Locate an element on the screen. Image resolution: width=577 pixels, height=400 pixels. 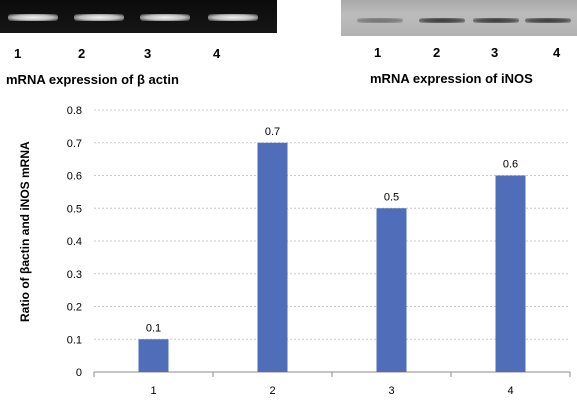
data-label: 0.1 is located at coordinates (153, 328).